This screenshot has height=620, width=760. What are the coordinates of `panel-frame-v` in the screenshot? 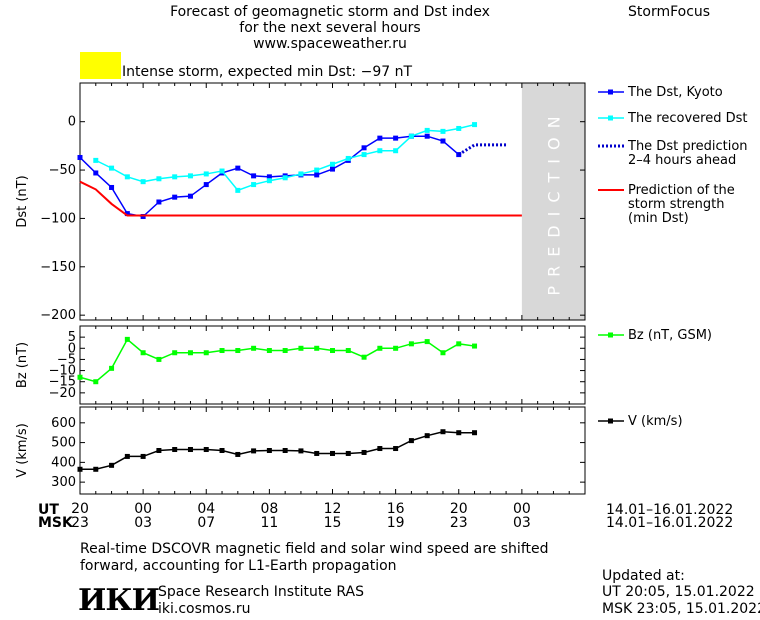 It's located at (332, 450).